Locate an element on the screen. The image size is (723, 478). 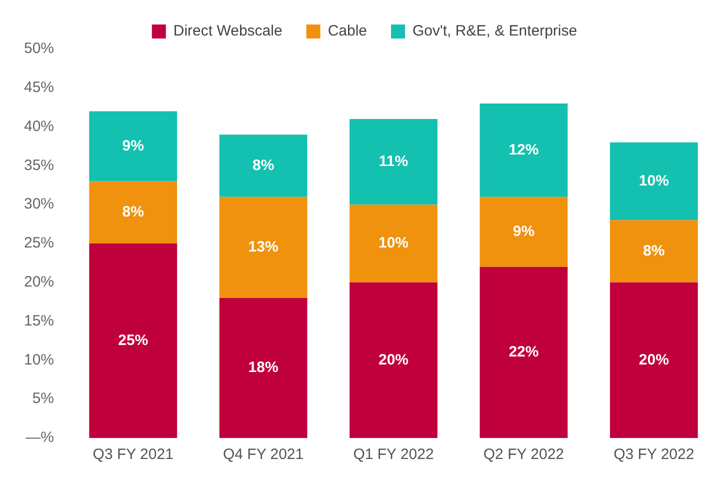
x-tick-label: Q4 FY 2021 is located at coordinates (263, 455).